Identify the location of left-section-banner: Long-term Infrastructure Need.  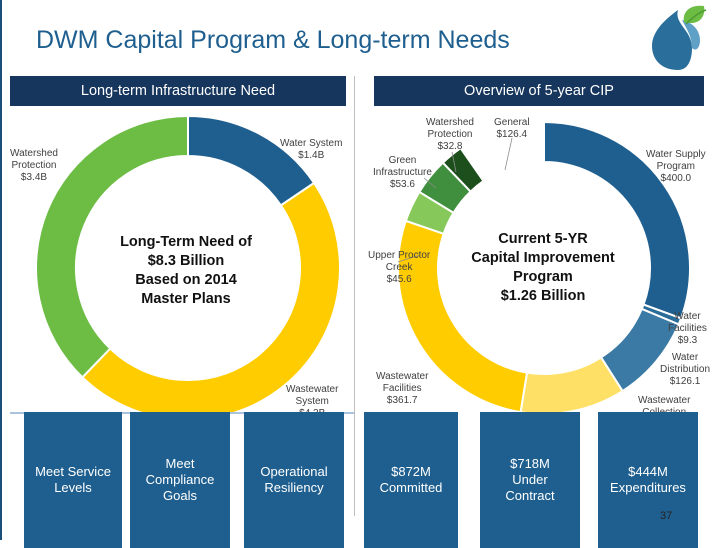
(178, 91).